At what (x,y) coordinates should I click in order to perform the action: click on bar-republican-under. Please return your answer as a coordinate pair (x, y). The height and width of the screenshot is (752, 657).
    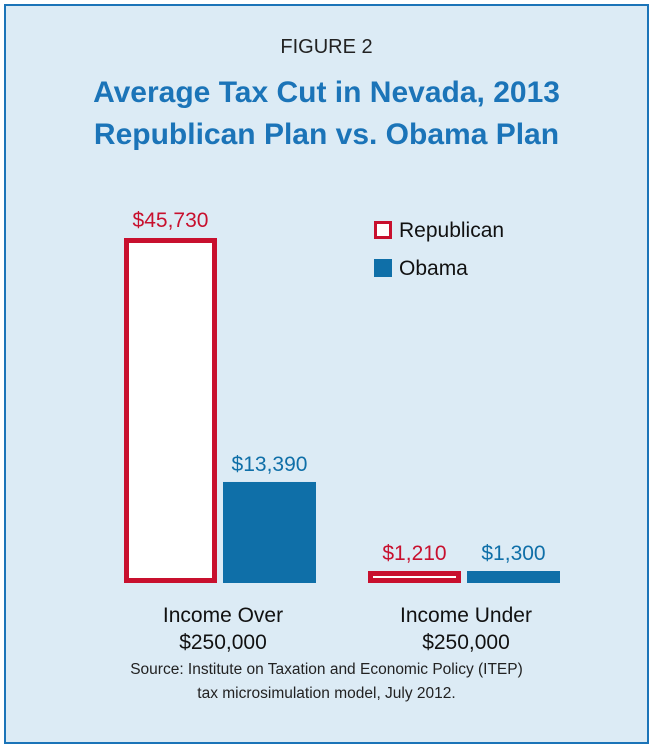
    Looking at the image, I should click on (414, 577).